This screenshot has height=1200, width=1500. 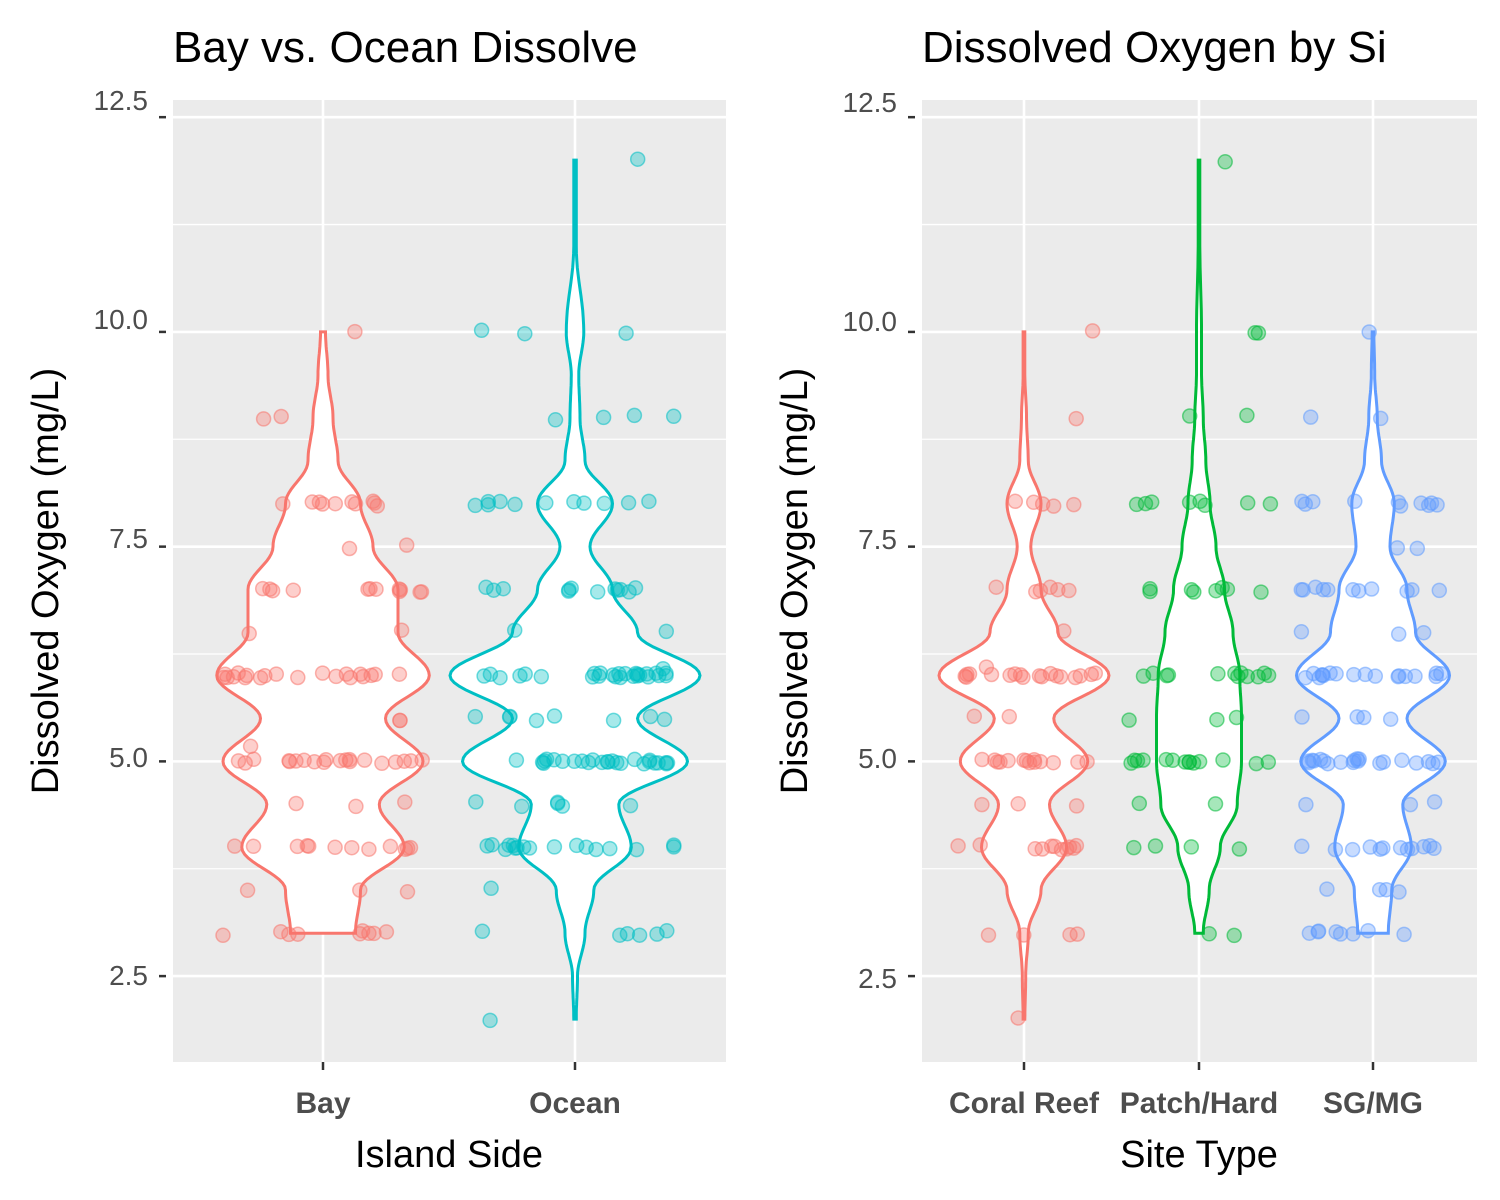 What do you see at coordinates (1199, 1155) in the screenshot?
I see `right-x-axis-title: Site Type` at bounding box center [1199, 1155].